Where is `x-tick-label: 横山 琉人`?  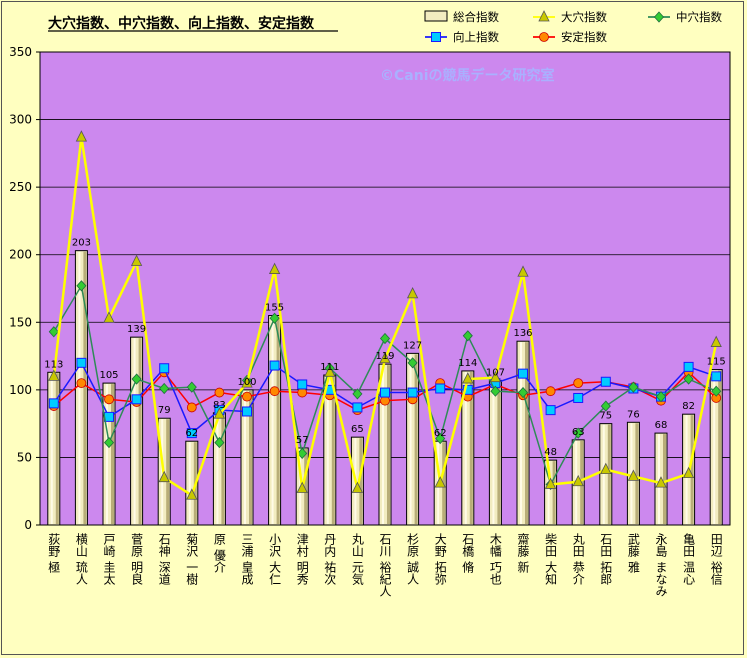
x-tick-label: 横山 琉人 is located at coordinates (81, 559).